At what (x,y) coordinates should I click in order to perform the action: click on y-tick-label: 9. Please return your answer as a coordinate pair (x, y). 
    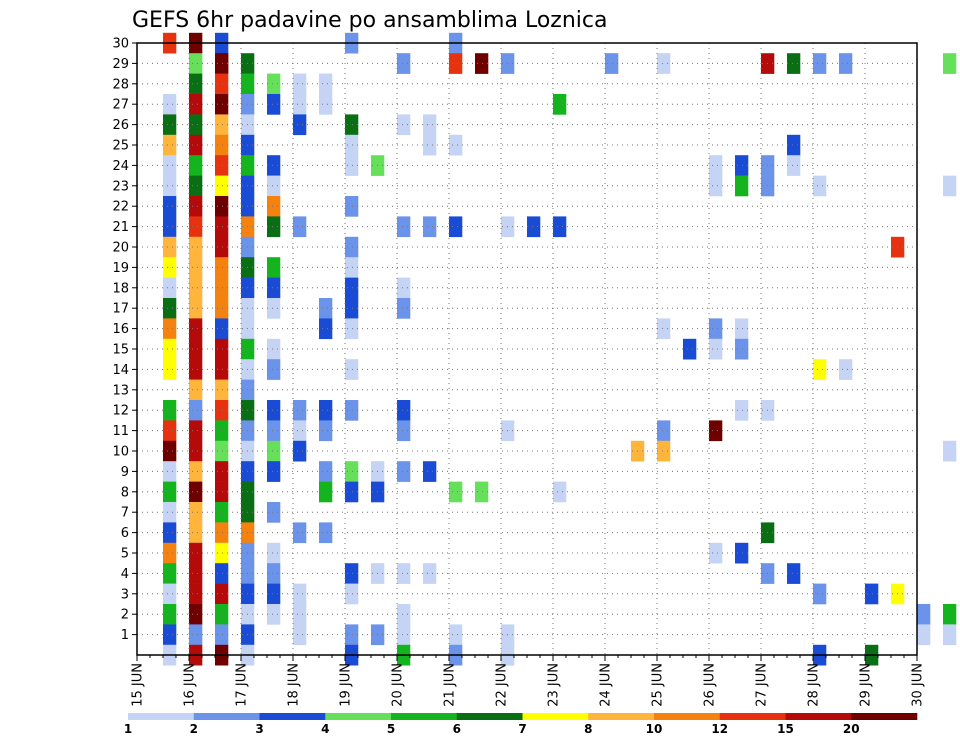
    Looking at the image, I should click on (125, 472).